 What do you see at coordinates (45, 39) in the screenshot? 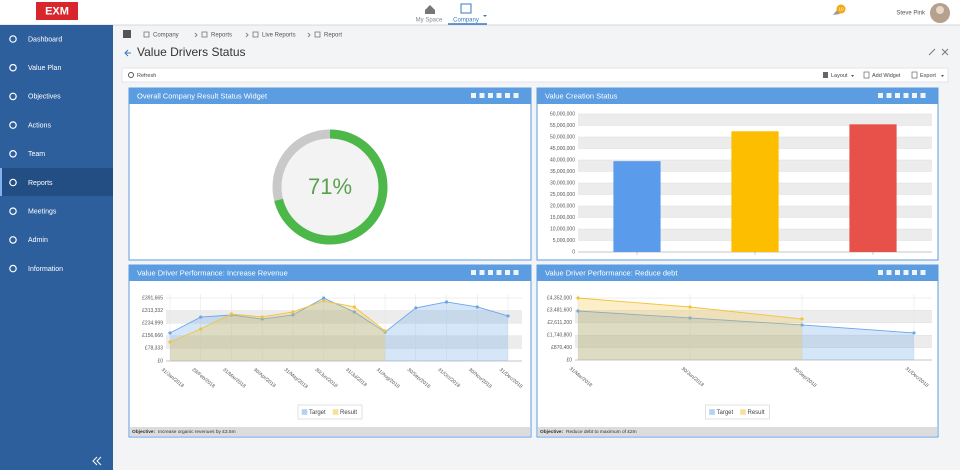
I see `sidebar-item: Dashboard` at bounding box center [45, 39].